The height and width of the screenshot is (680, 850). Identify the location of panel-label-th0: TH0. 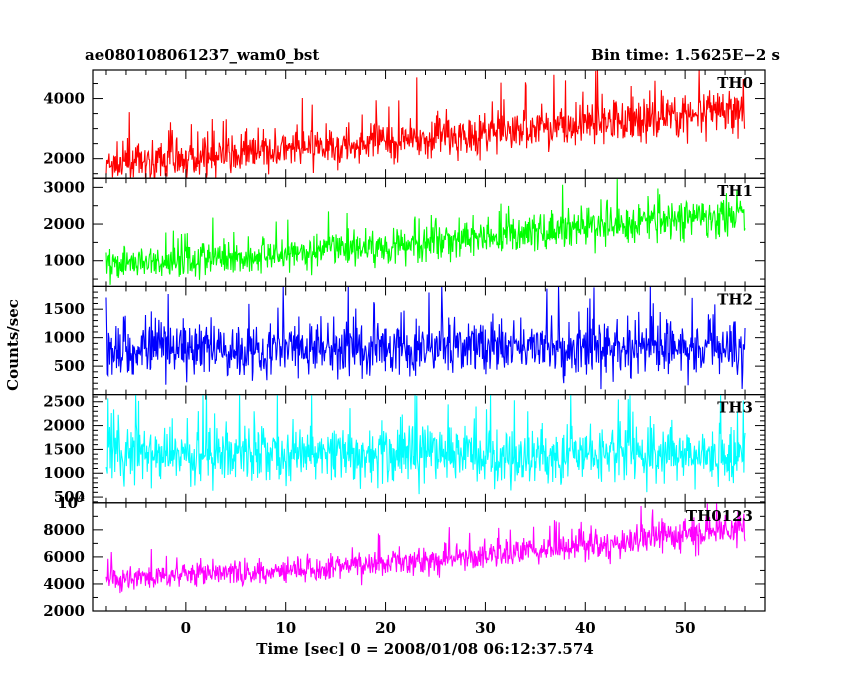
(735, 83).